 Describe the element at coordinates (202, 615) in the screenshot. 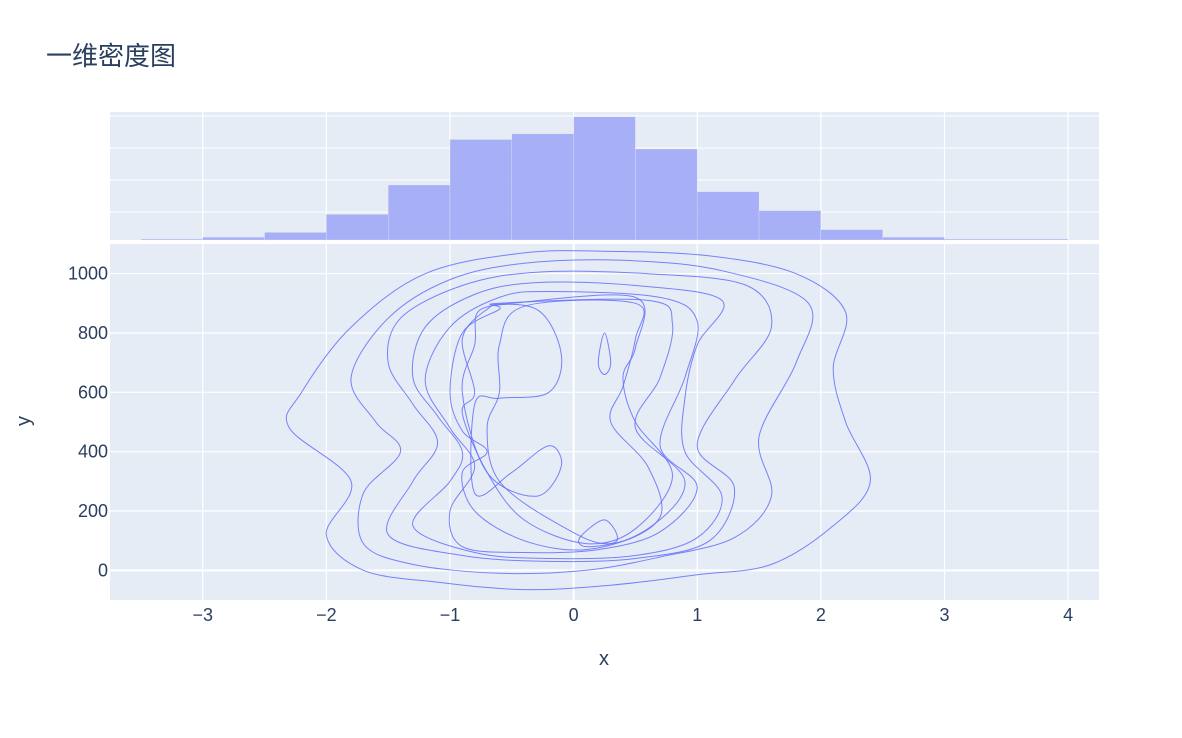

I see `x-tick-label: −3` at that location.